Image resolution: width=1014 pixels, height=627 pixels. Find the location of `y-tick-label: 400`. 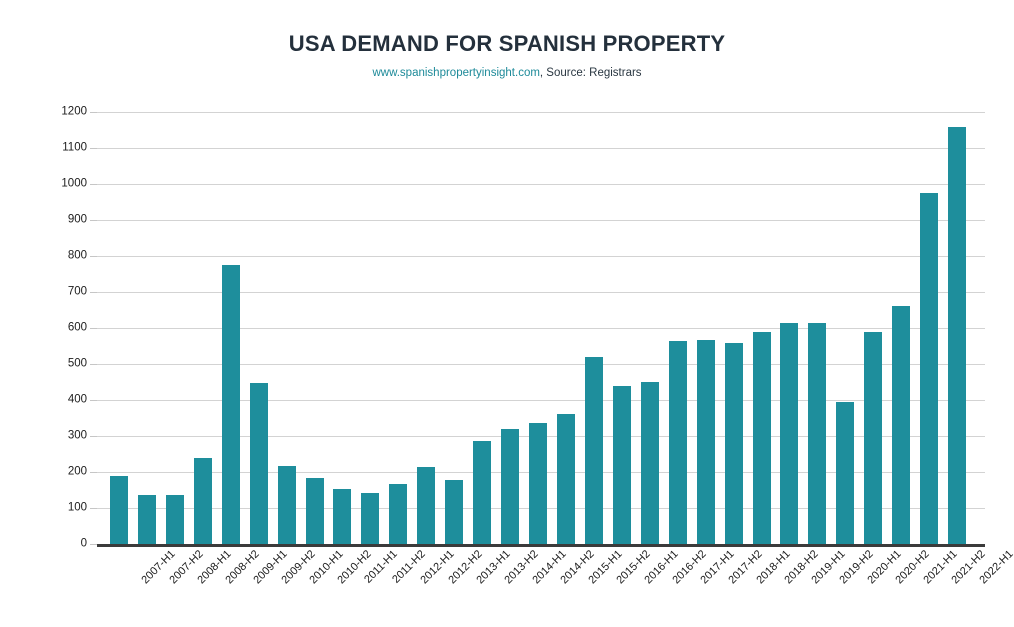

y-tick-label: 400 is located at coordinates (77, 399).